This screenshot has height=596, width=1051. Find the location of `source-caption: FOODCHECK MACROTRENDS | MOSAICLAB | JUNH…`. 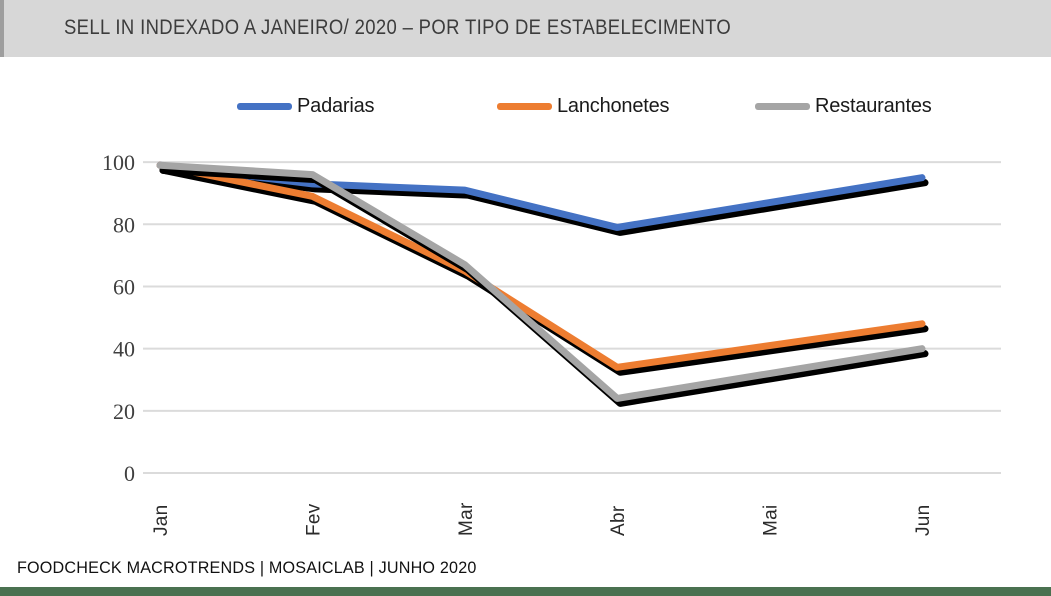

source-caption: FOODCHECK MACROTRENDS | MOSAICLAB | JUNH… is located at coordinates (247, 567).